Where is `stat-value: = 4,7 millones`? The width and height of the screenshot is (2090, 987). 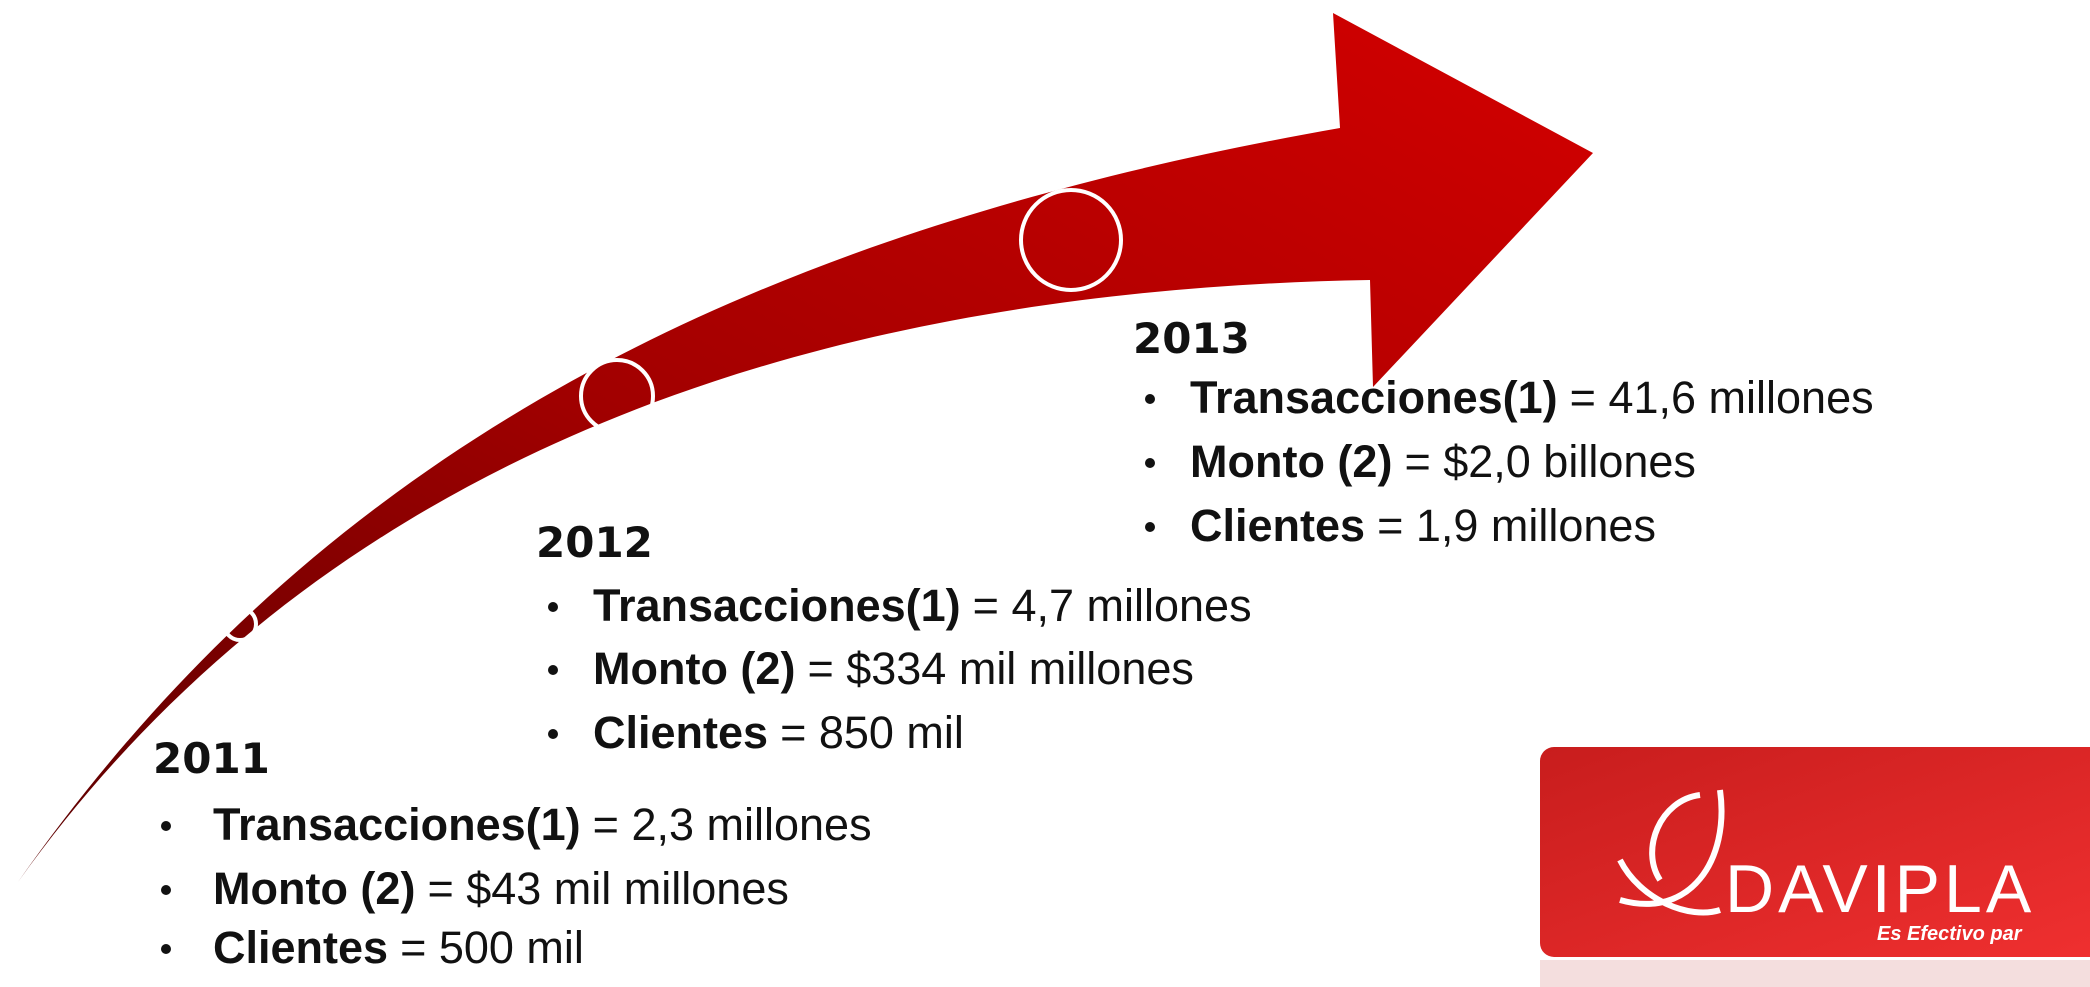 stat-value: = 4,7 millones is located at coordinates (1112, 605).